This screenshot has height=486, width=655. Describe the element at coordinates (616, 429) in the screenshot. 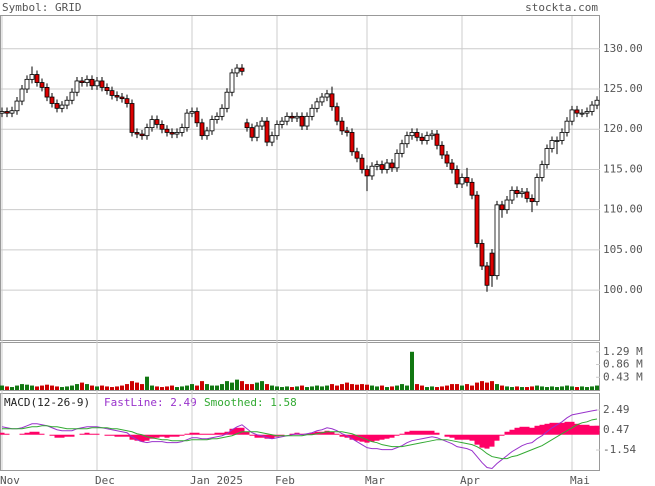

I see `y-tick-label: 0.47` at that location.